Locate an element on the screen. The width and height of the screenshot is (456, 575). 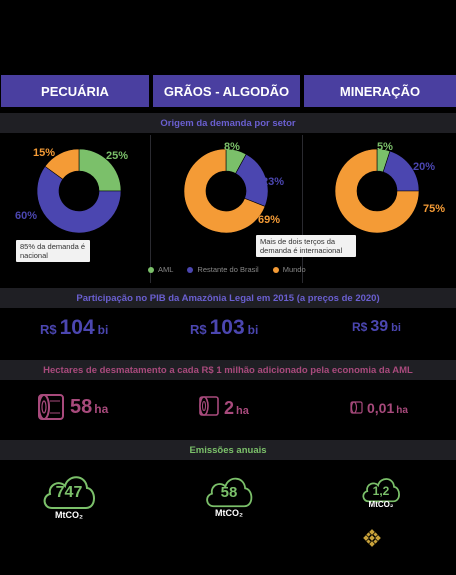
donut-graos is located at coordinates (226, 191).